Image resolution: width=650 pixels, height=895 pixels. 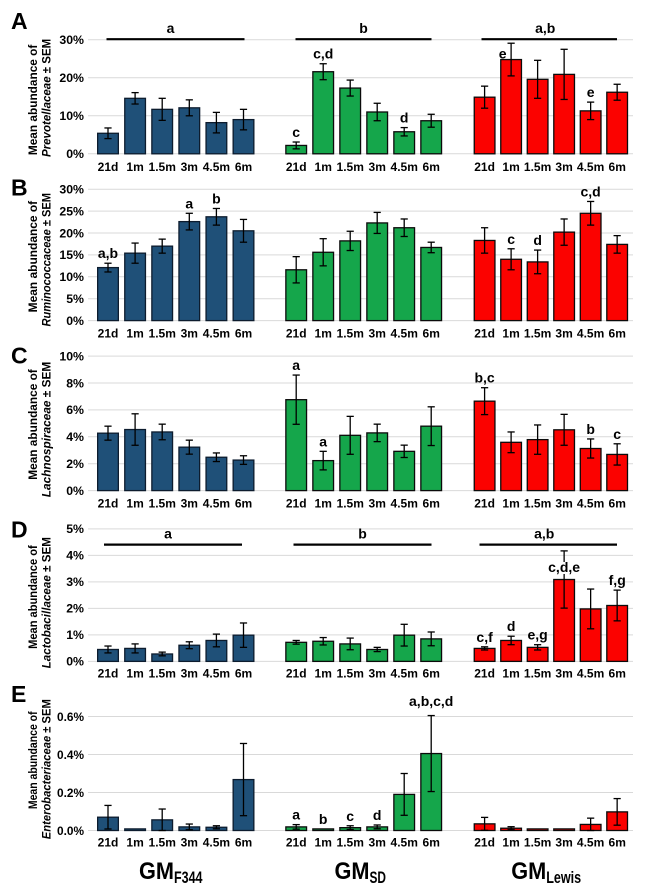 I want to click on svg-text: A, so click(x=19, y=21).